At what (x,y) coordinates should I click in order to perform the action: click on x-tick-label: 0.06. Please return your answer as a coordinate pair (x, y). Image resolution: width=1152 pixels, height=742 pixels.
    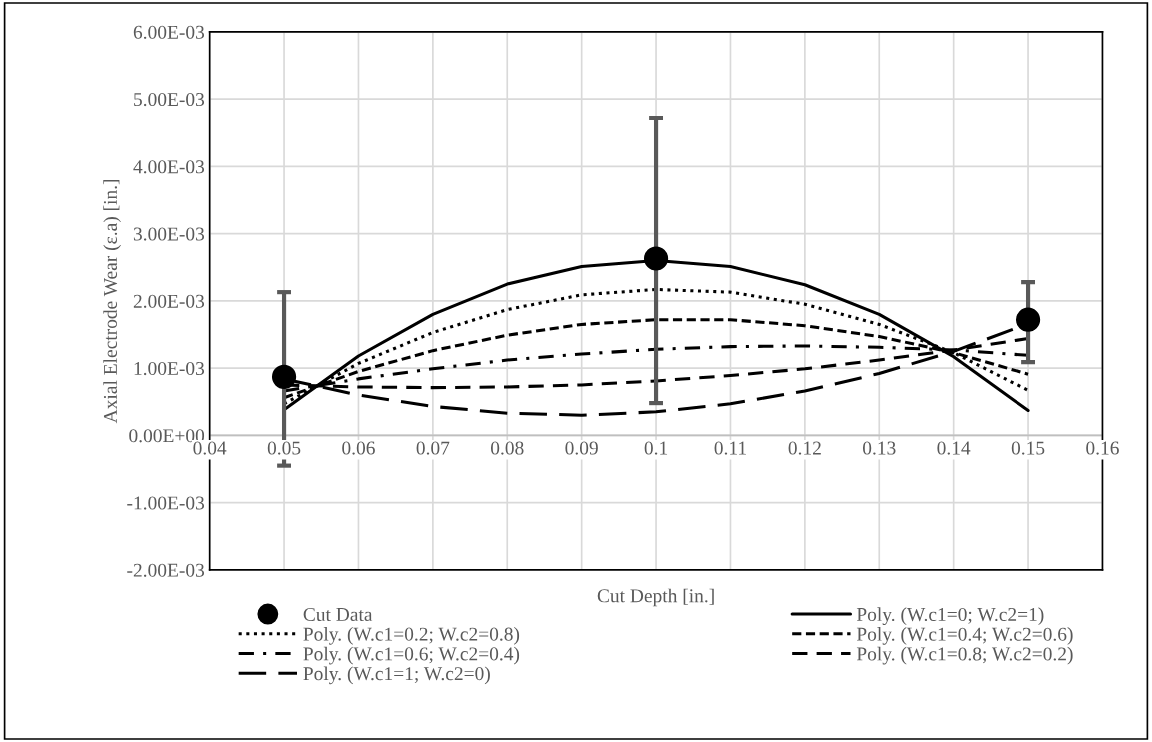
    Looking at the image, I should click on (358, 448).